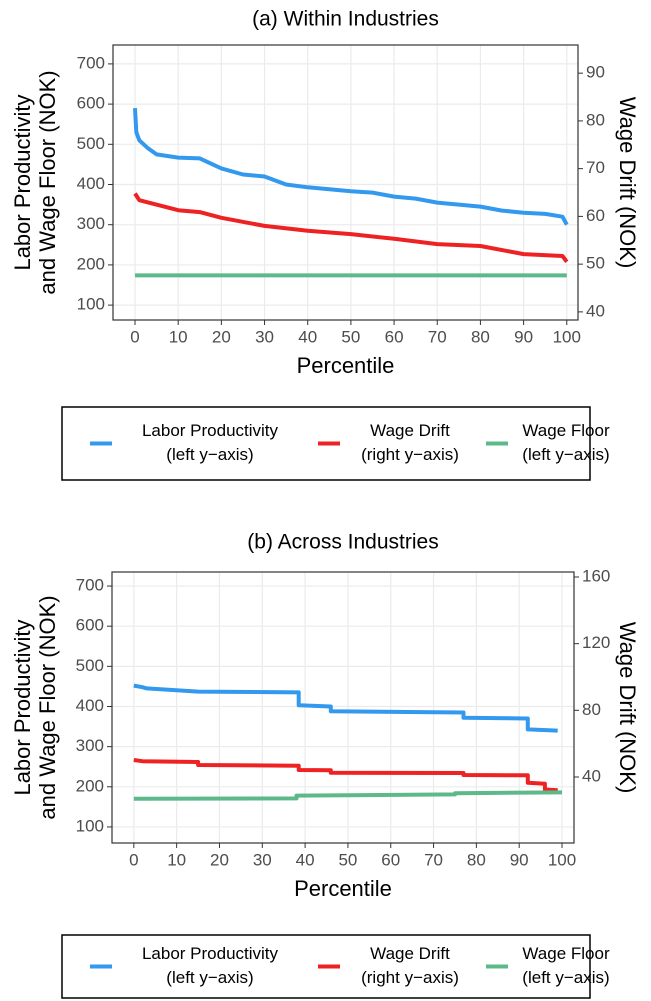  What do you see at coordinates (345, 19) in the screenshot?
I see `chart-title: (a) Within Industries` at bounding box center [345, 19].